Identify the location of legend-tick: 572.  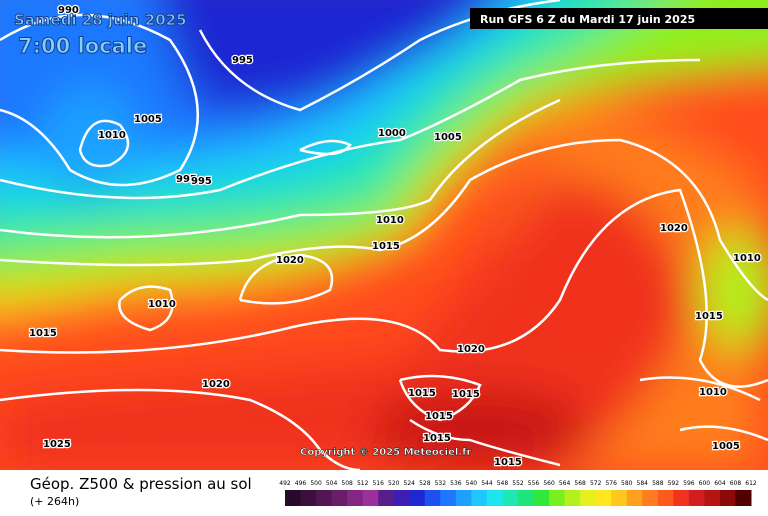
(596, 483).